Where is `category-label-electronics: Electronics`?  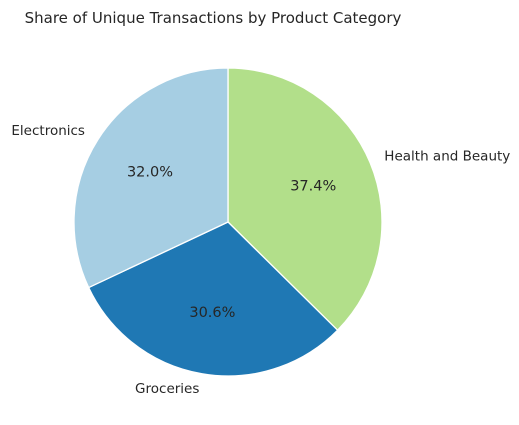
category-label-electronics: Electronics is located at coordinates (48, 131).